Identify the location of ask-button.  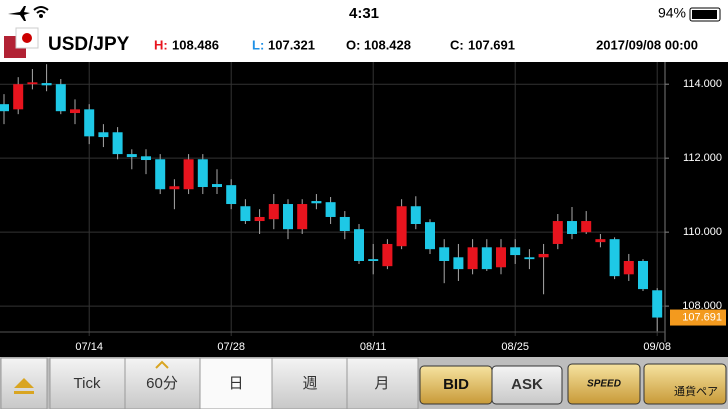
(527, 385).